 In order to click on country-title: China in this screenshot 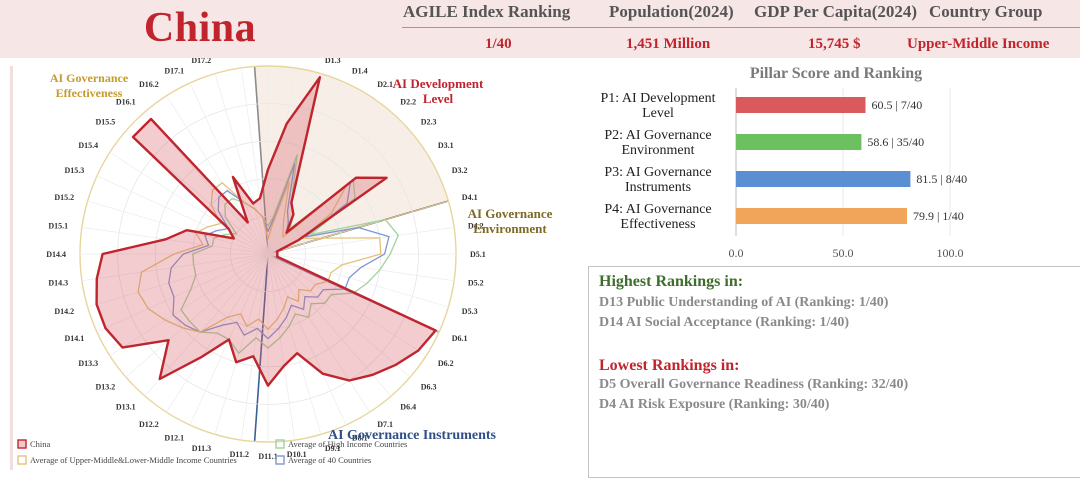, I will do `click(200, 28)`.